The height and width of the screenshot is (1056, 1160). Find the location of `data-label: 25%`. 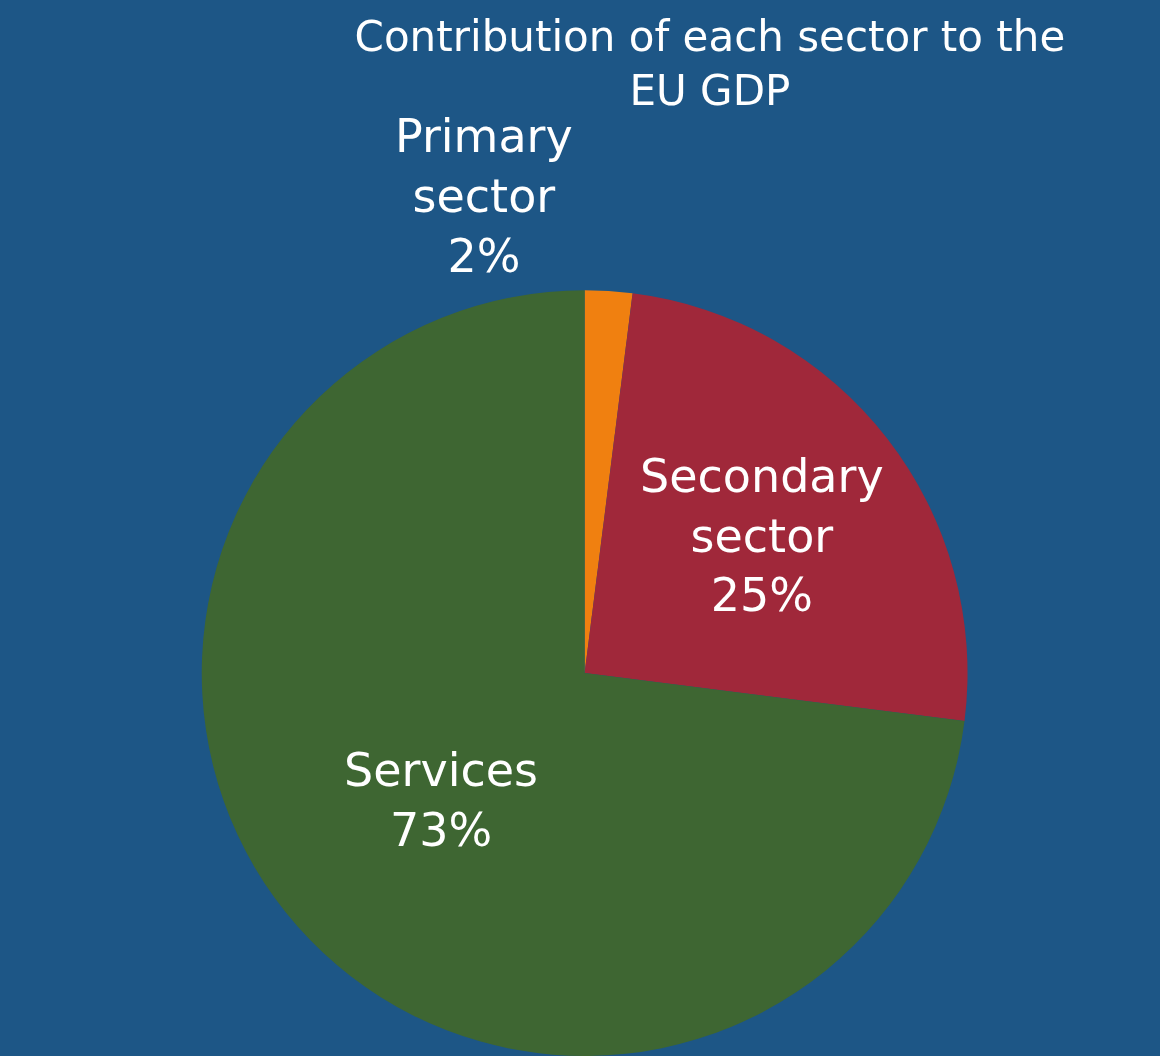

data-label: 25% is located at coordinates (761, 595).